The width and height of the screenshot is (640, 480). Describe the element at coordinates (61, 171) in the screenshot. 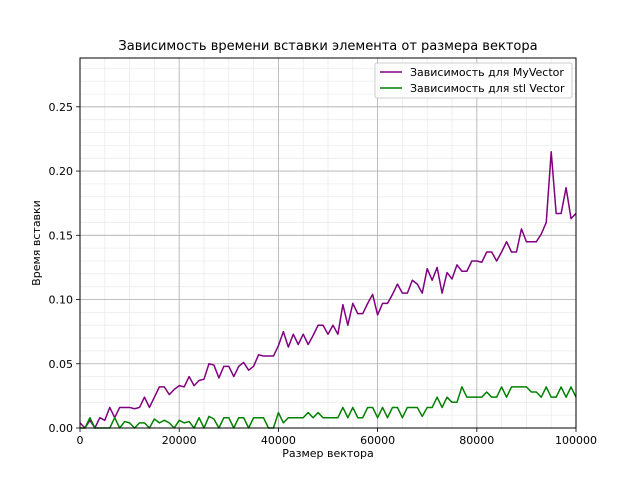

I see `y-tick-label: 0.20` at that location.